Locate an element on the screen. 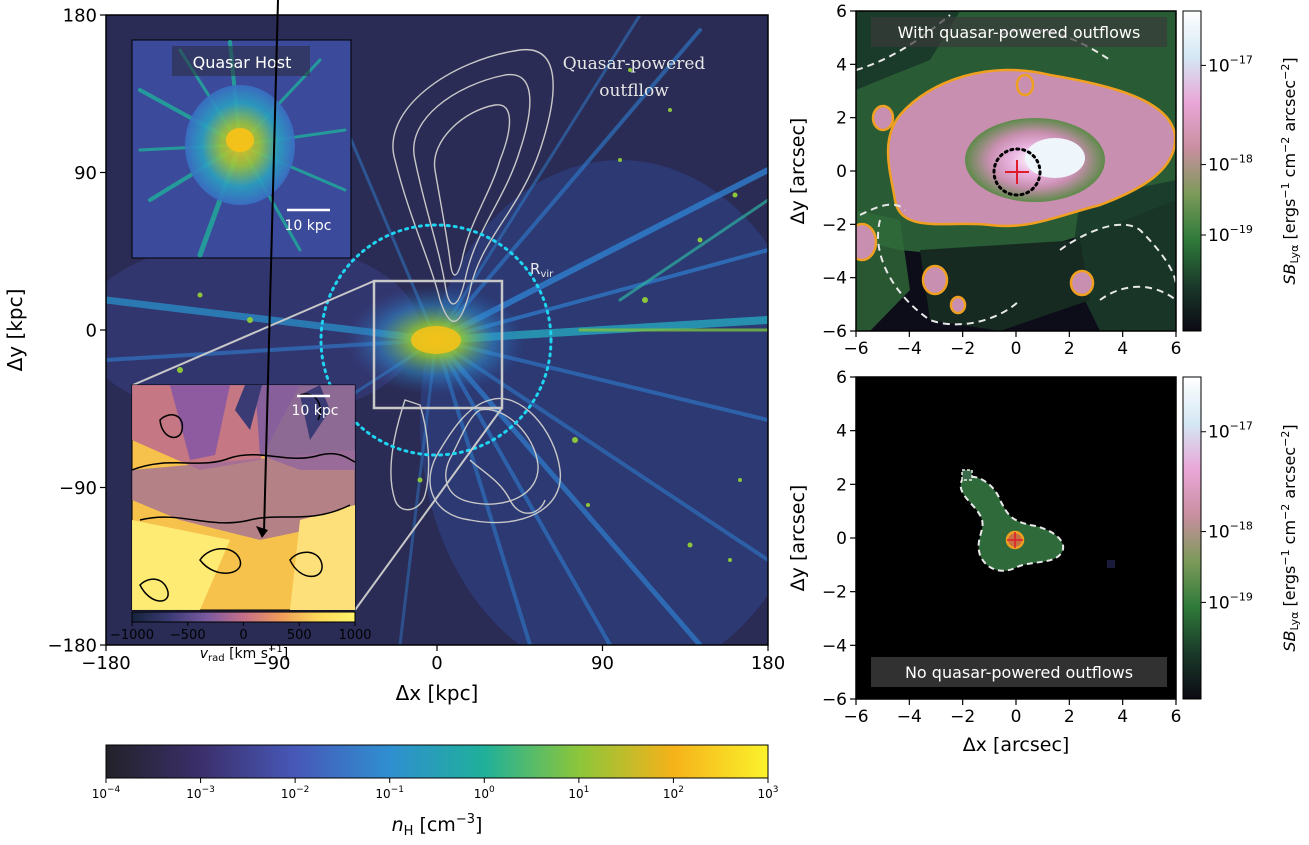 The width and height of the screenshot is (1309, 845). nh-colorbar: 10⁻⁴ 10⁻³ 10⁻² 10⁻¹ 10⁰ 10¹ 10² 10³ nH [cm−3] is located at coordinates (435, 791).